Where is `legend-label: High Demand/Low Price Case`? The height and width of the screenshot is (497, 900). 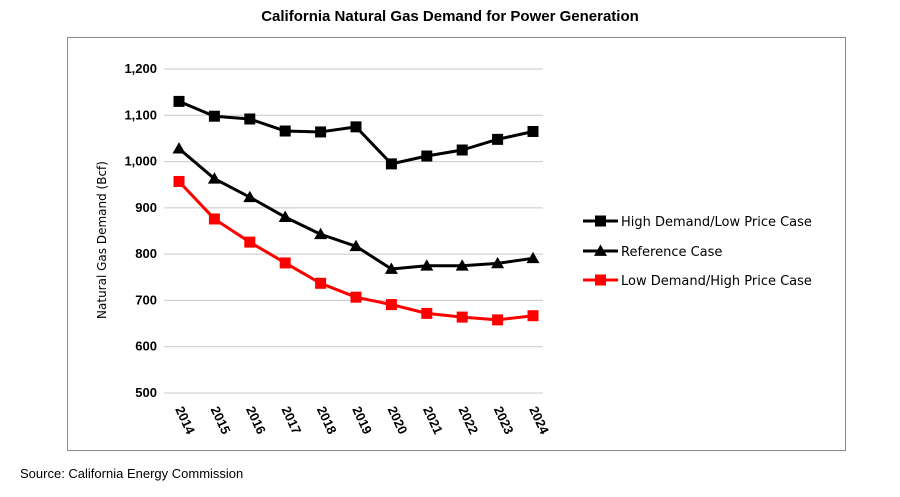 legend-label: High Demand/Low Price Case is located at coordinates (716, 222).